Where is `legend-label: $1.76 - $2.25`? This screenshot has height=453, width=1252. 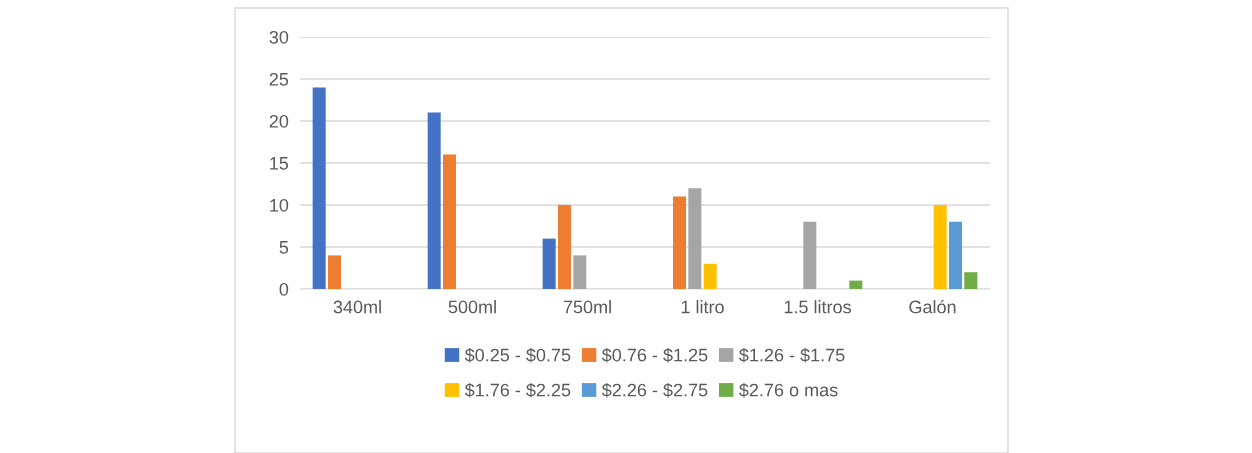
legend-label: $1.76 - $2.25 is located at coordinates (517, 390).